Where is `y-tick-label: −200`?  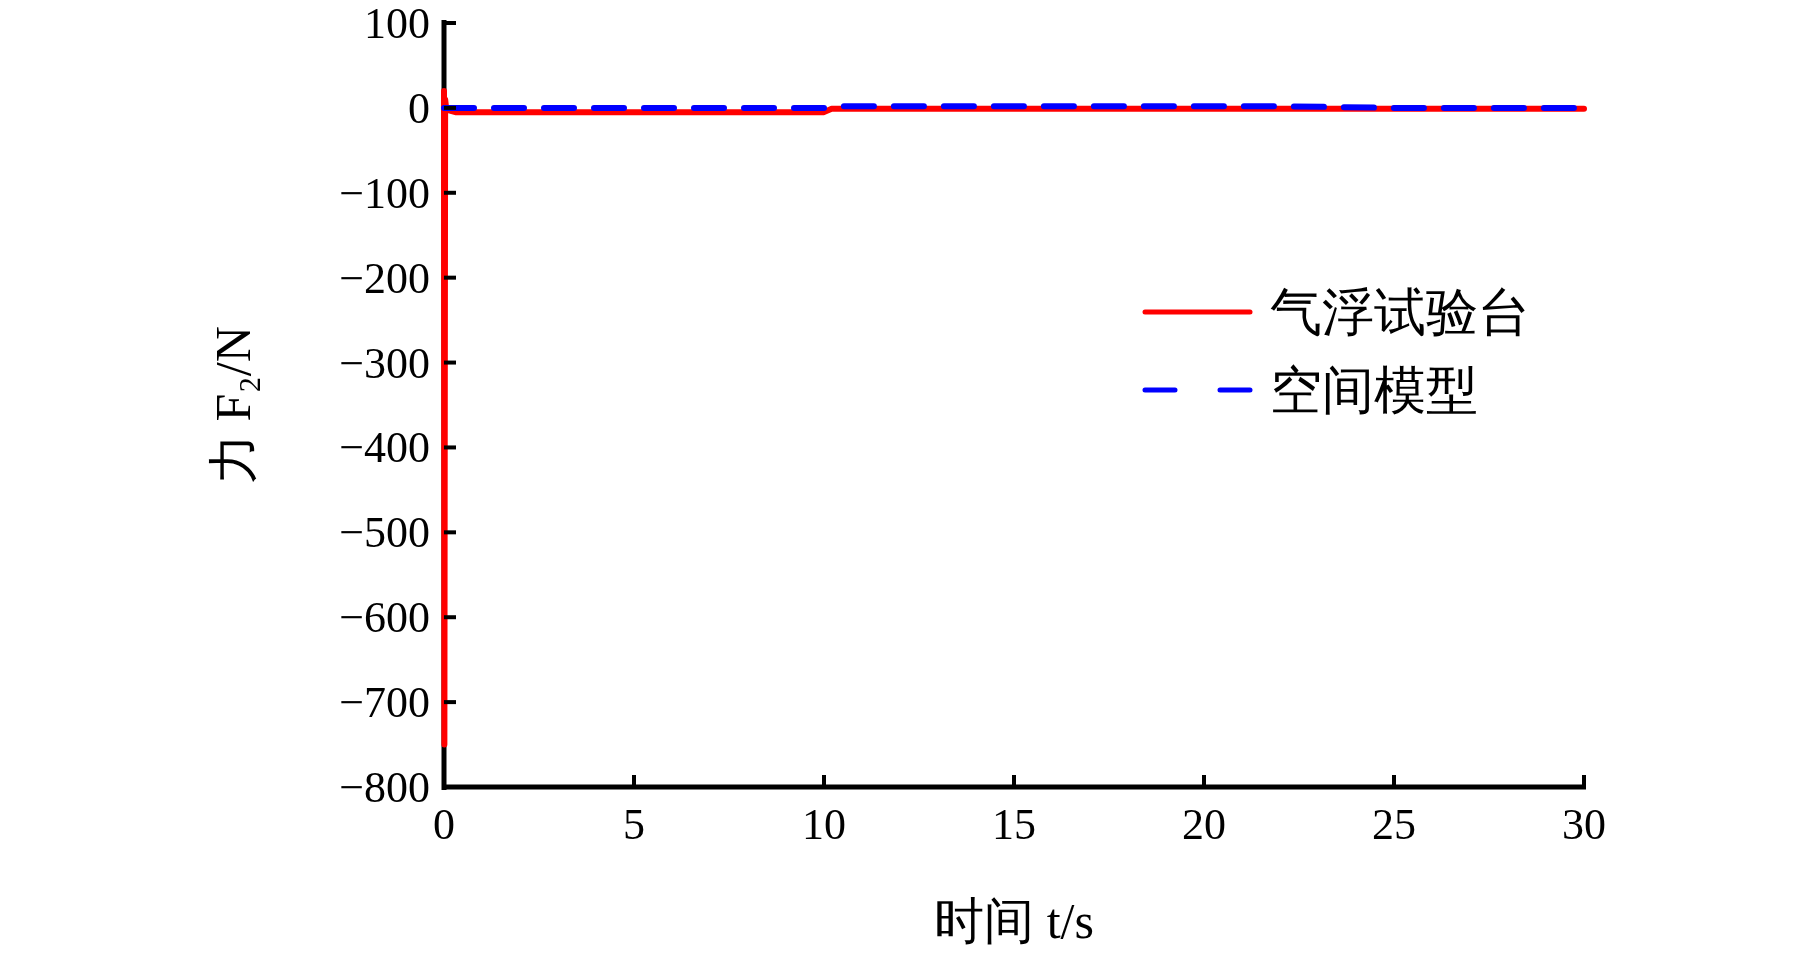
y-tick-label: −200 is located at coordinates (384, 278).